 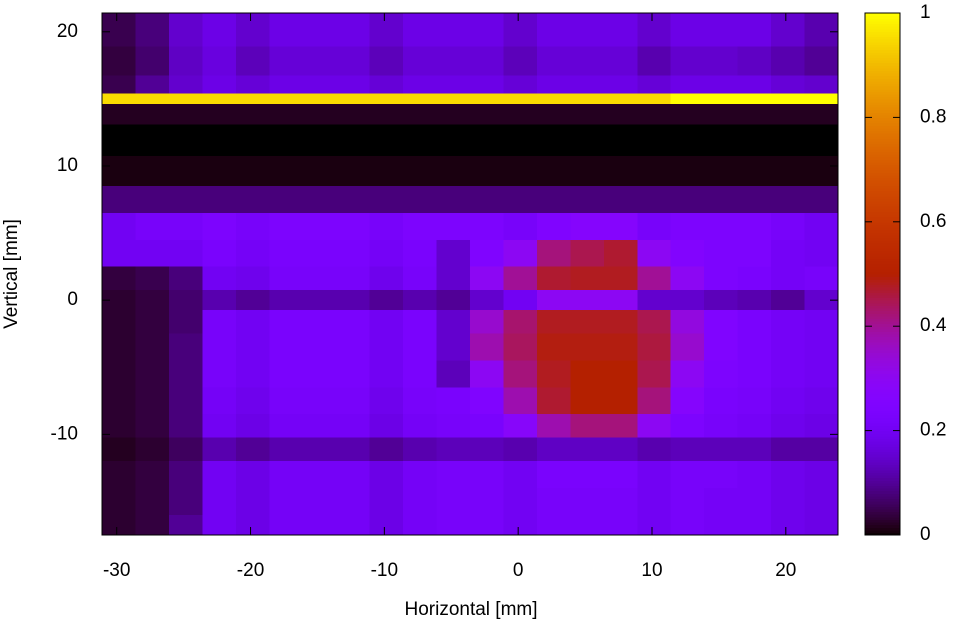 I want to click on x-tick-label: -10, so click(x=384, y=570).